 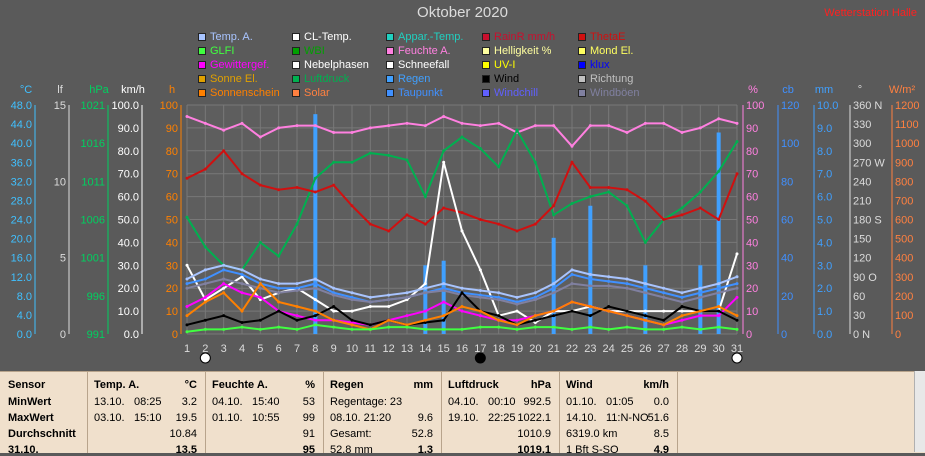 I want to click on legend-item: Feuchte A., so click(x=418, y=51).